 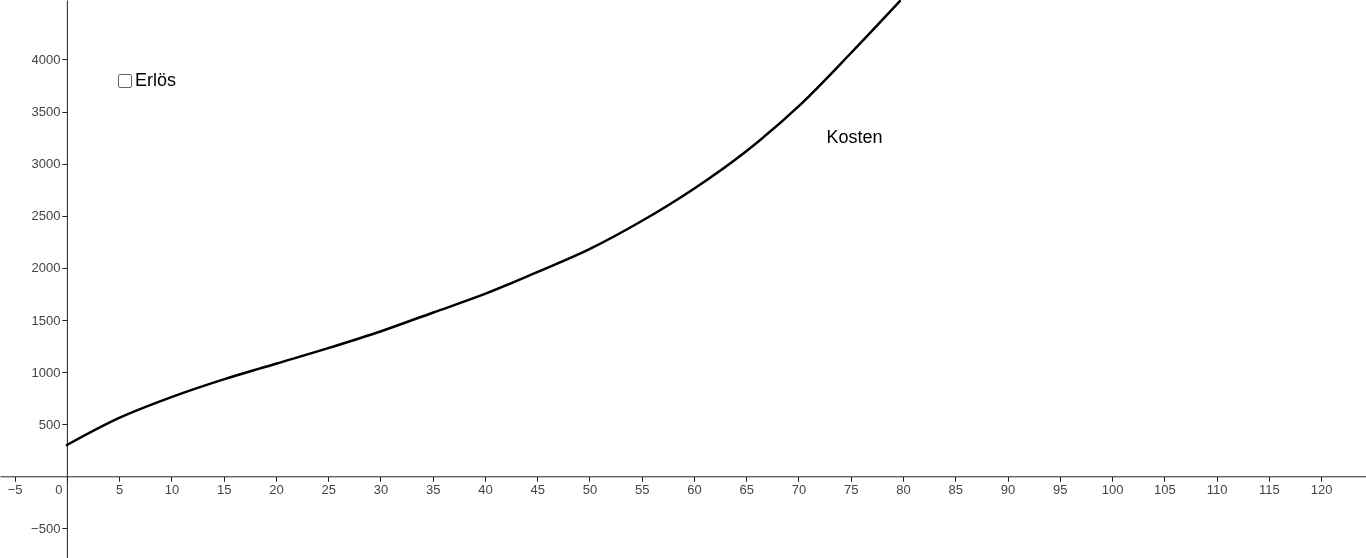 What do you see at coordinates (59, 489) in the screenshot?
I see `x-tick-label: 0` at bounding box center [59, 489].